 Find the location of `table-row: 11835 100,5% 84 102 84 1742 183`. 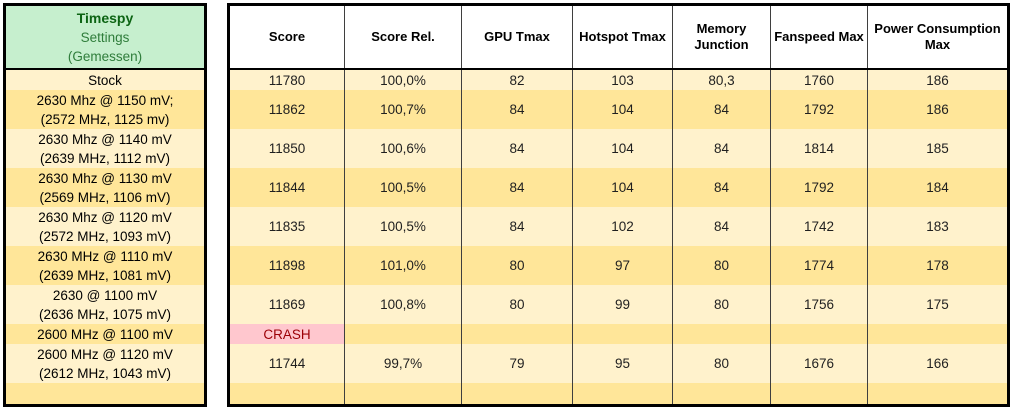

table-row: 11835 100,5% 84 102 84 1742 183 is located at coordinates (618, 226).